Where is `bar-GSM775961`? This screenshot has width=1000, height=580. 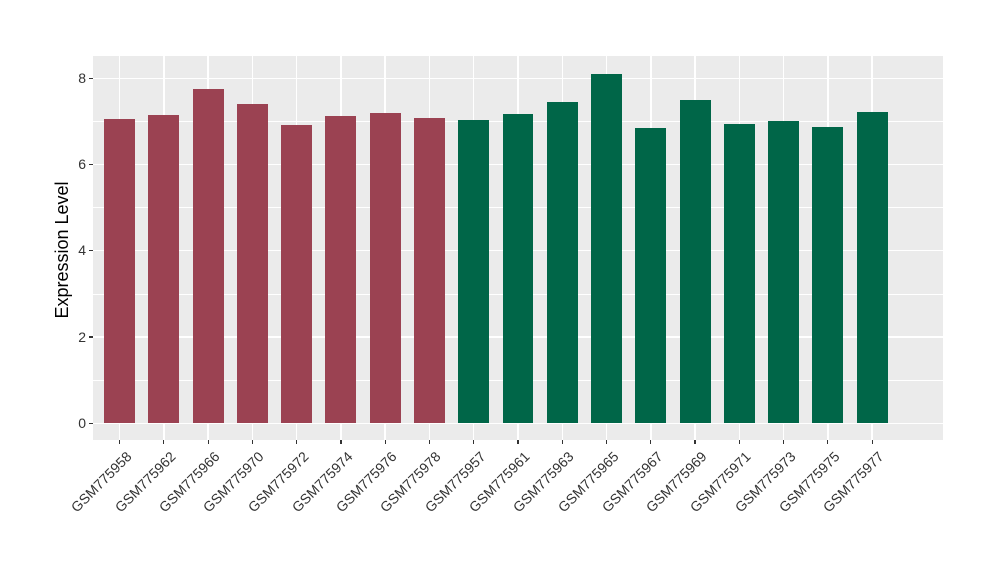
bar-GSM775961 is located at coordinates (518, 268).